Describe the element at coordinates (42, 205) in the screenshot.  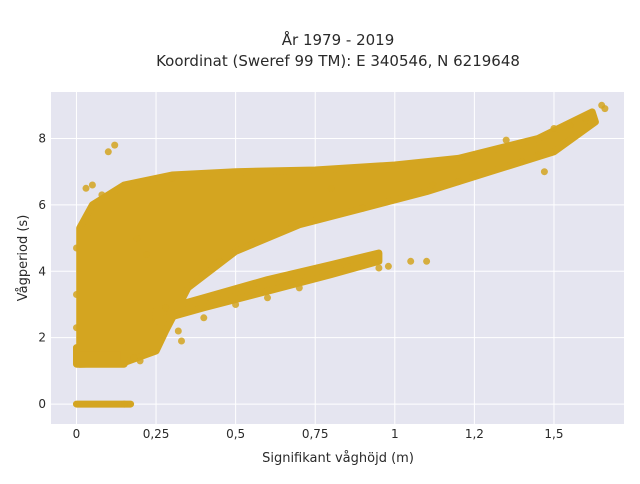
I see `y-tick-label: 6` at that location.